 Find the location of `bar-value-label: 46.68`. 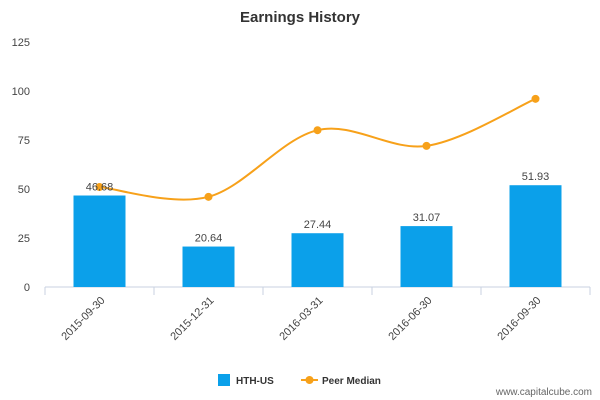

bar-value-label: 46.68 is located at coordinates (100, 188).